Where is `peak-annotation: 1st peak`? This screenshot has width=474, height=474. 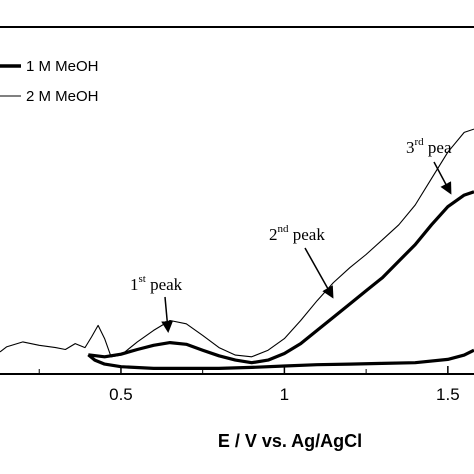 peak-annotation: 1st peak is located at coordinates (156, 283).